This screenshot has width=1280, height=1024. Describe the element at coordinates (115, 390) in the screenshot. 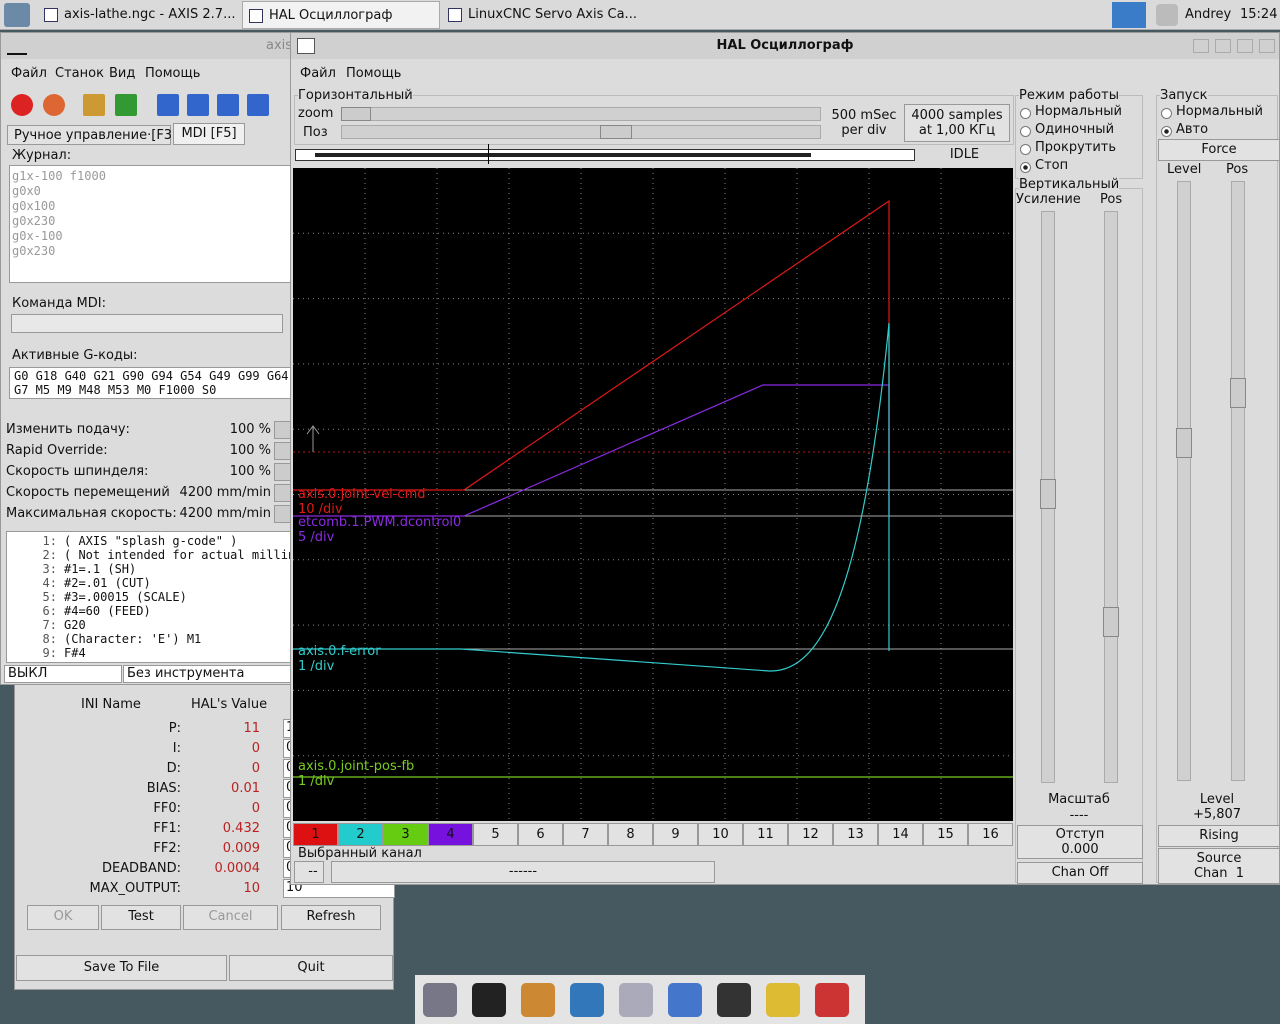

I see `gcode-line: G7 M5 M9 M48 M53 M0 F1000 S0` at that location.